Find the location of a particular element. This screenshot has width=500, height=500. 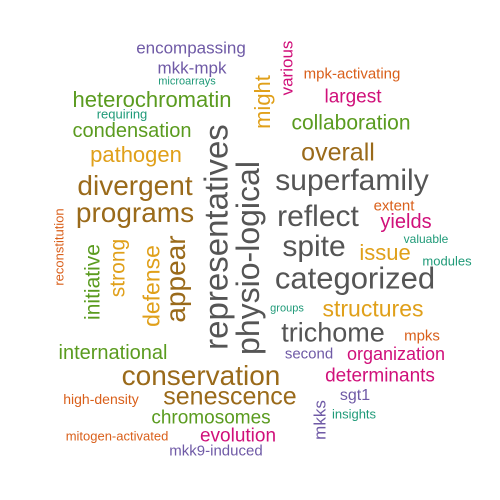

word-second: second is located at coordinates (309, 354).